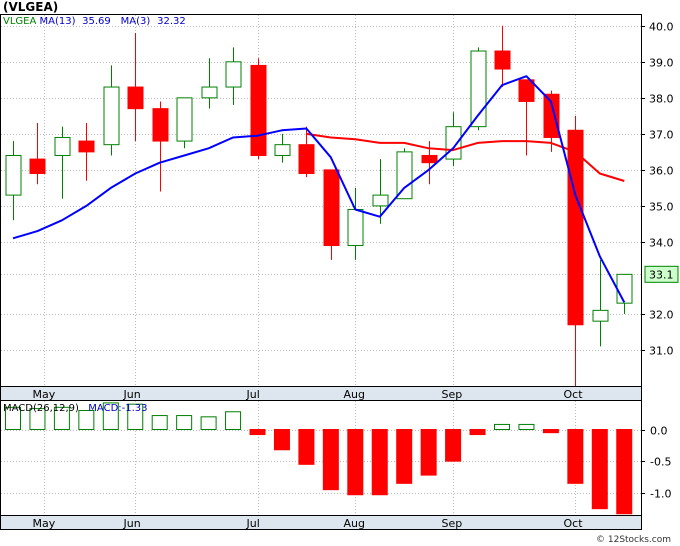 Image resolution: width=680 pixels, height=546 pixels. What do you see at coordinates (660, 494) in the screenshot?
I see `macd-tick-label: -1.0` at bounding box center [660, 494].